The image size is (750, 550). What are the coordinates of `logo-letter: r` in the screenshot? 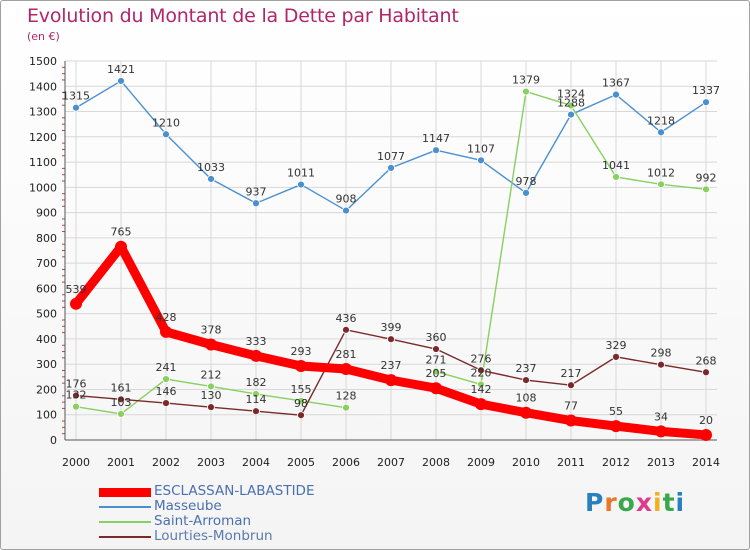 It's located at (611, 502).